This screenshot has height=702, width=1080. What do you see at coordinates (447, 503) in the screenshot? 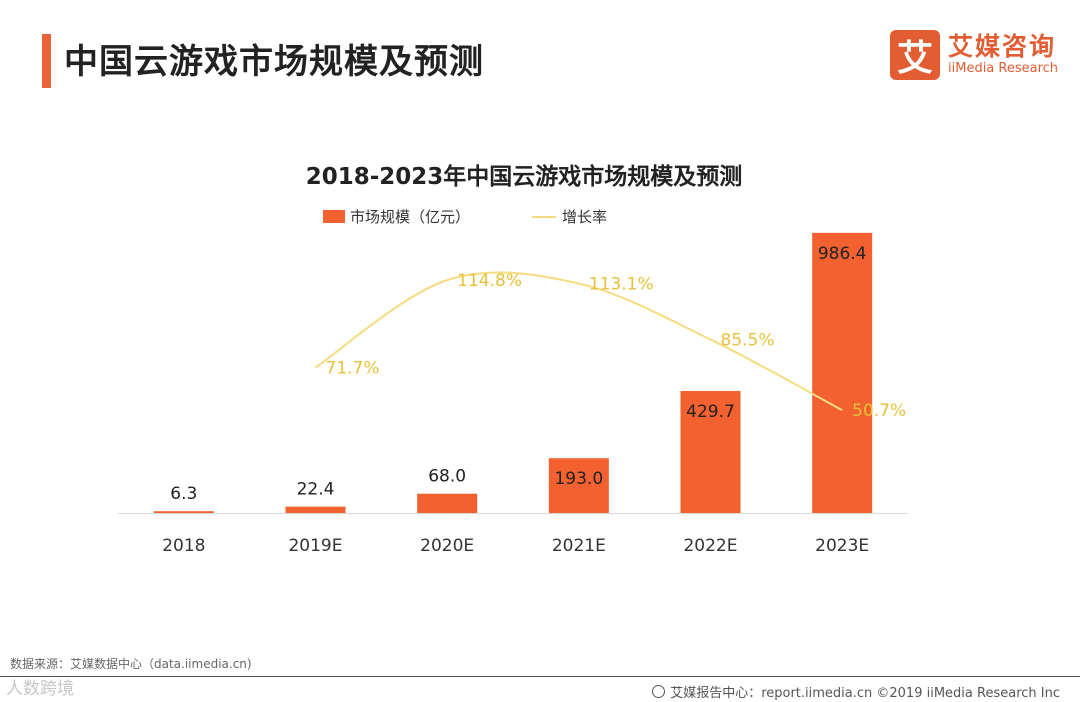
I see `bar-2020E` at bounding box center [447, 503].